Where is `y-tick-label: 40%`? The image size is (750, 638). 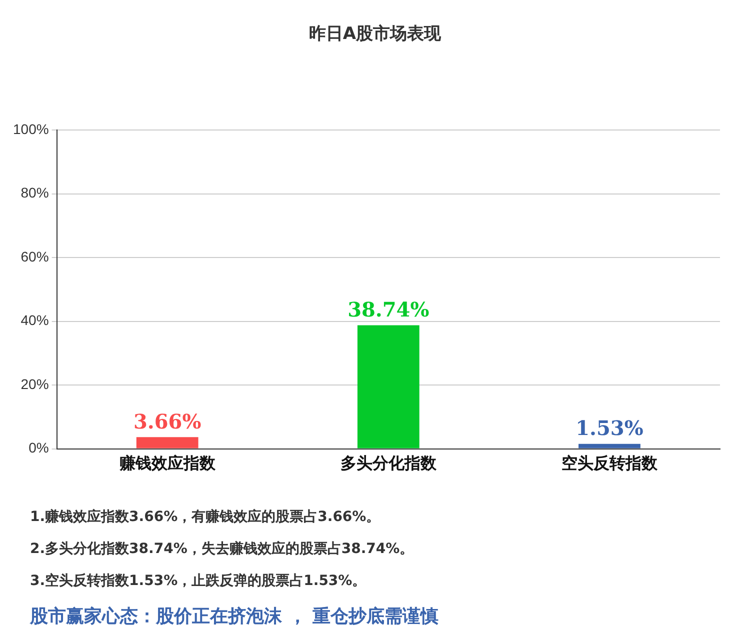
y-tick-label: 40% is located at coordinates (34, 320).